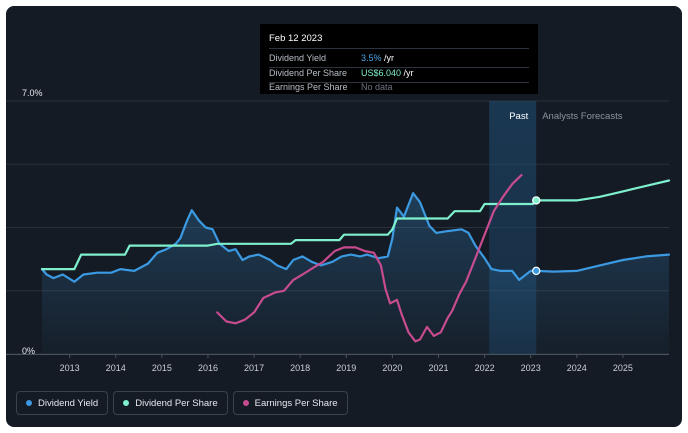 Image resolution: width=688 pixels, height=433 pixels. Describe the element at coordinates (308, 73) in the screenshot. I see `tooltip-label: Dividend Per Share` at that location.